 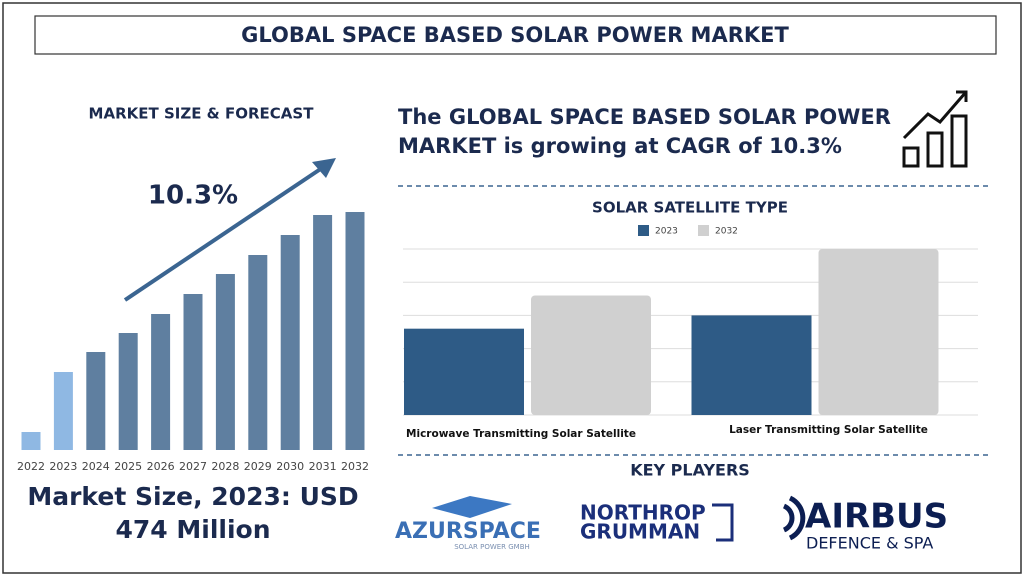 What do you see at coordinates (521, 434) in the screenshot?
I see `x-tick-label: Microwave Transmitting Solar Satellite` at bounding box center [521, 434].